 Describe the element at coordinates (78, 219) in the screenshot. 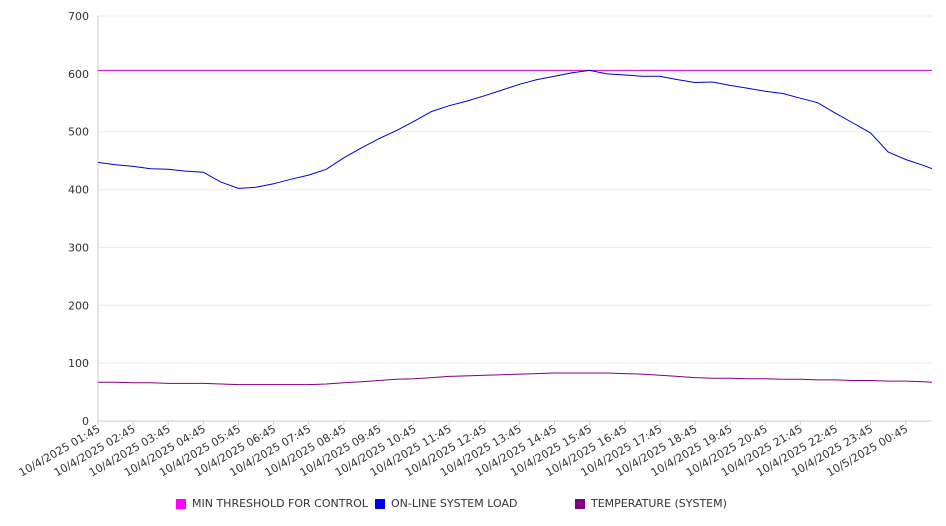

I see `y-axis-ticks: 0 100 200 300 400 500 600 700` at that location.